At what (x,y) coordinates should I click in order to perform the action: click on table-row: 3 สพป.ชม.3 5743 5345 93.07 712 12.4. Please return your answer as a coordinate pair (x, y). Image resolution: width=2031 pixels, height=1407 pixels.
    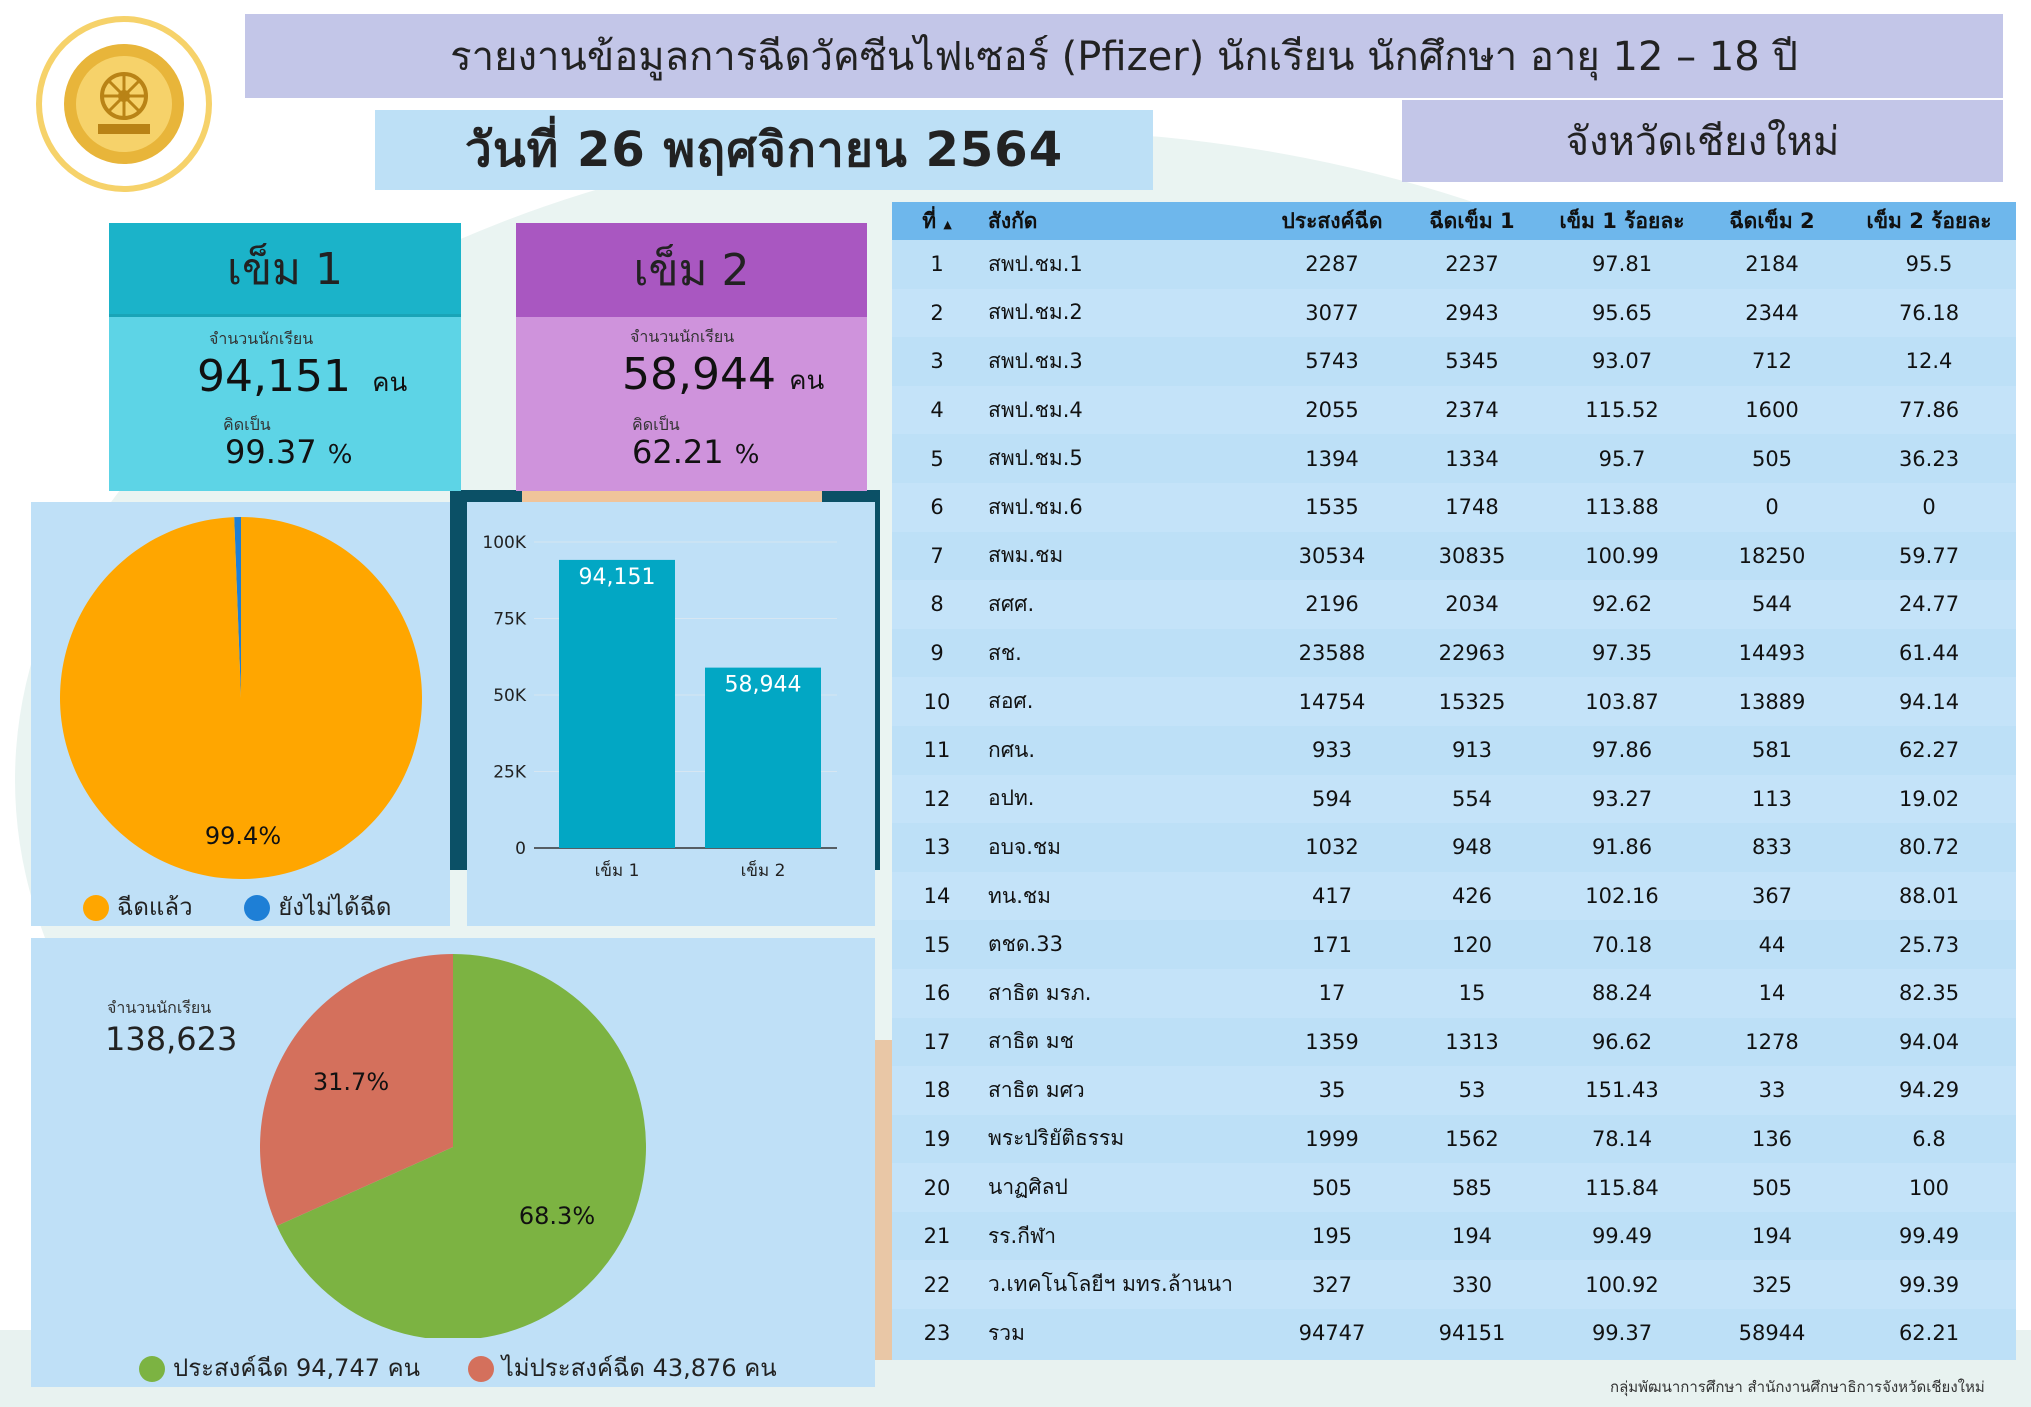
    Looking at the image, I should click on (1454, 361).